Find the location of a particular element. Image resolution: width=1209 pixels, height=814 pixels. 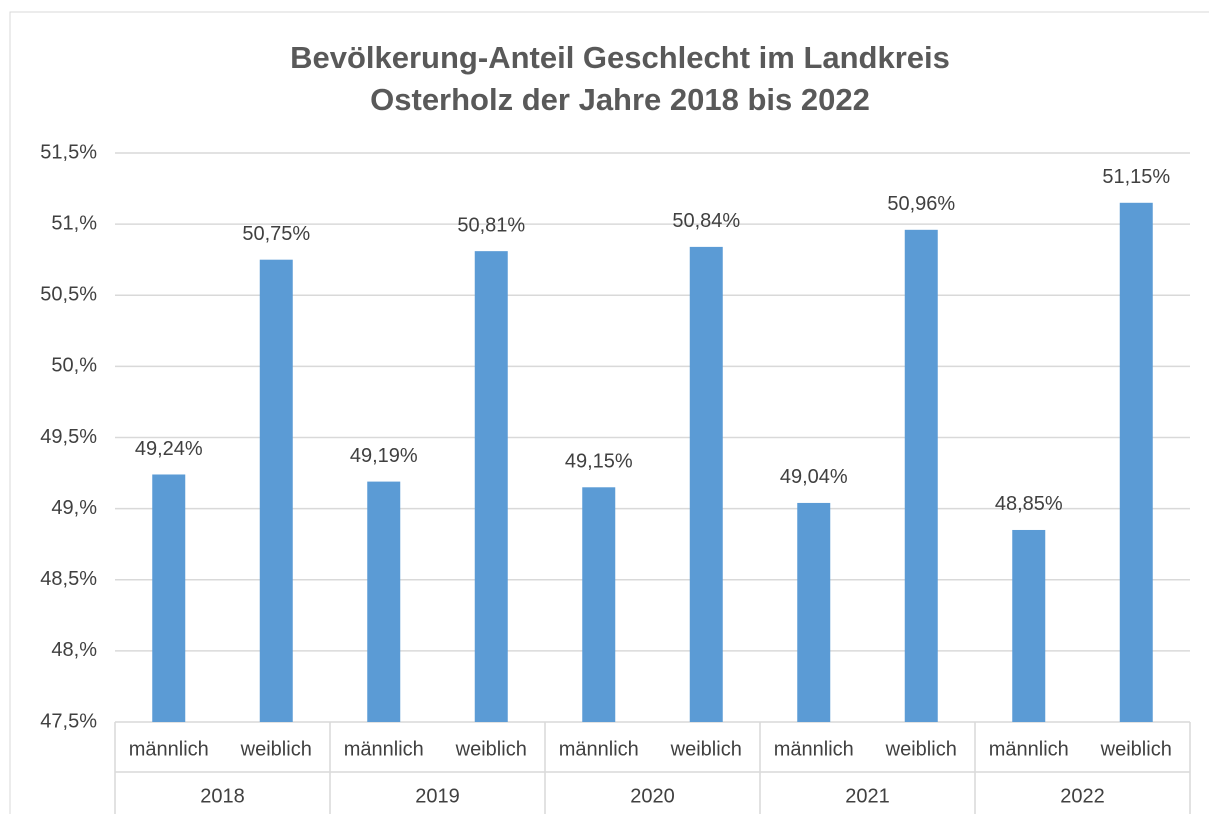

data-label: 51,15% is located at coordinates (1136, 177).